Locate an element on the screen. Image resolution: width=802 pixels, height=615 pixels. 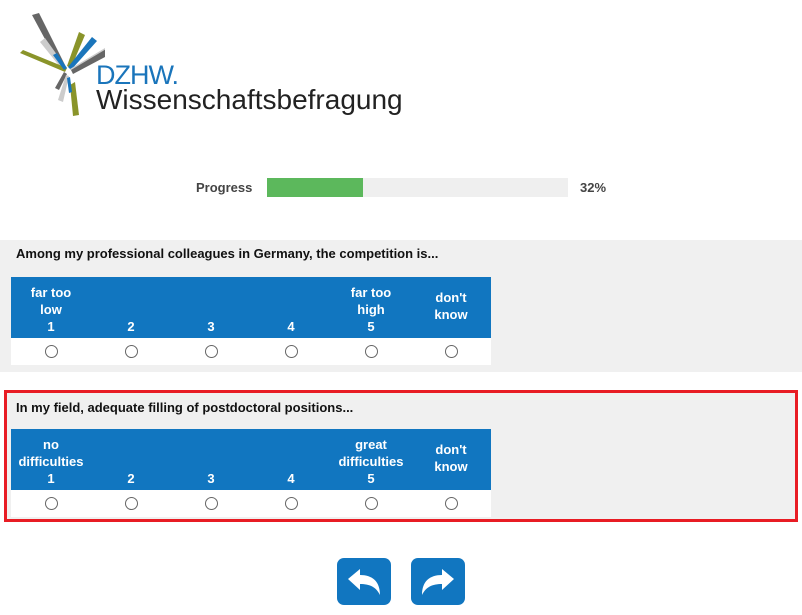
scale-label: low is located at coordinates (51, 309).